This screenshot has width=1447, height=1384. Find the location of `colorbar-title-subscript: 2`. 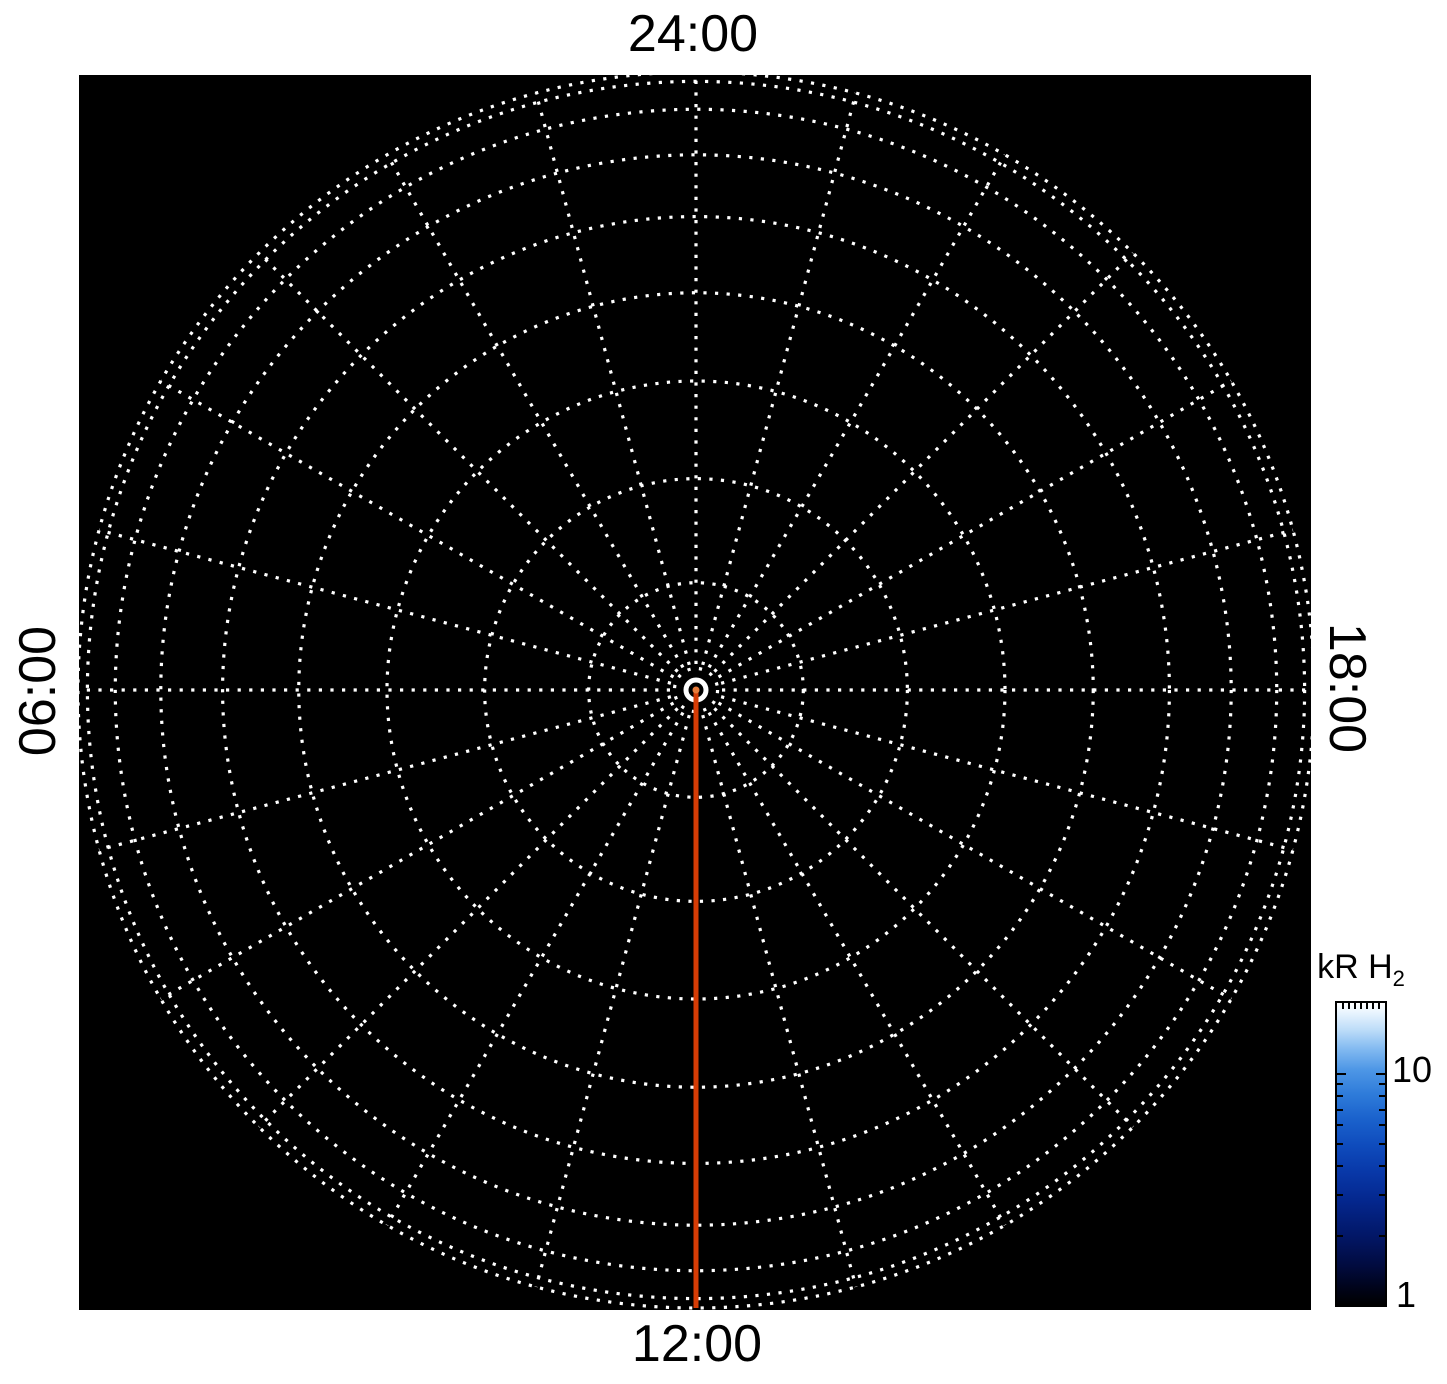

colorbar-title-subscript: 2 is located at coordinates (1398, 978).